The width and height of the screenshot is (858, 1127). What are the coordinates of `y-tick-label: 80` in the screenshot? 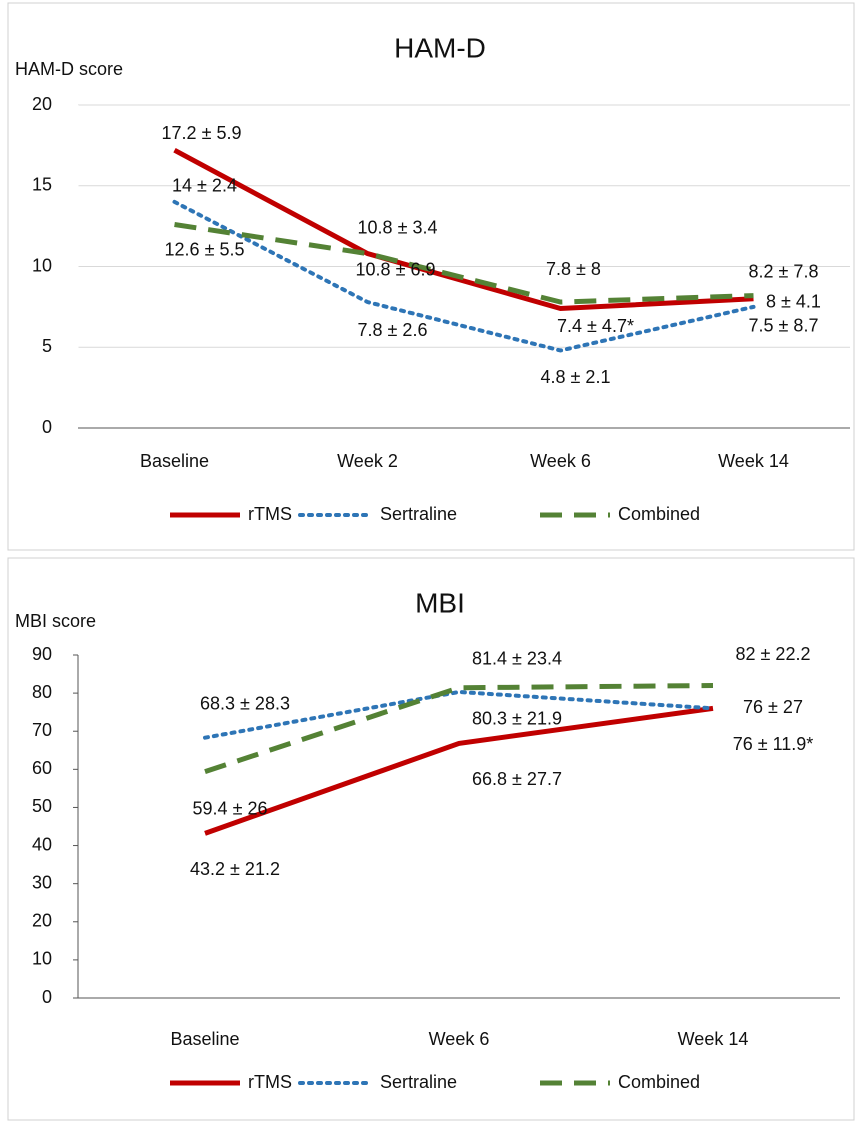 It's located at (42, 692).